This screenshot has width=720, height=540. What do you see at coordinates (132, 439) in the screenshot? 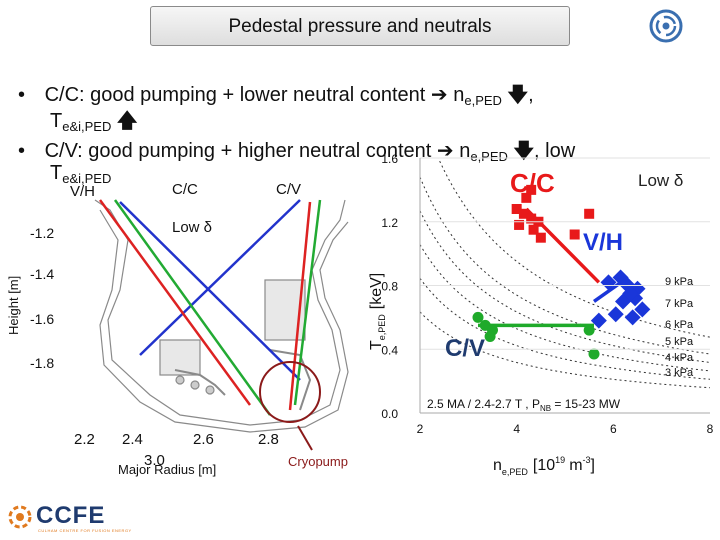
I see `xtick: 2.4` at bounding box center [132, 439].